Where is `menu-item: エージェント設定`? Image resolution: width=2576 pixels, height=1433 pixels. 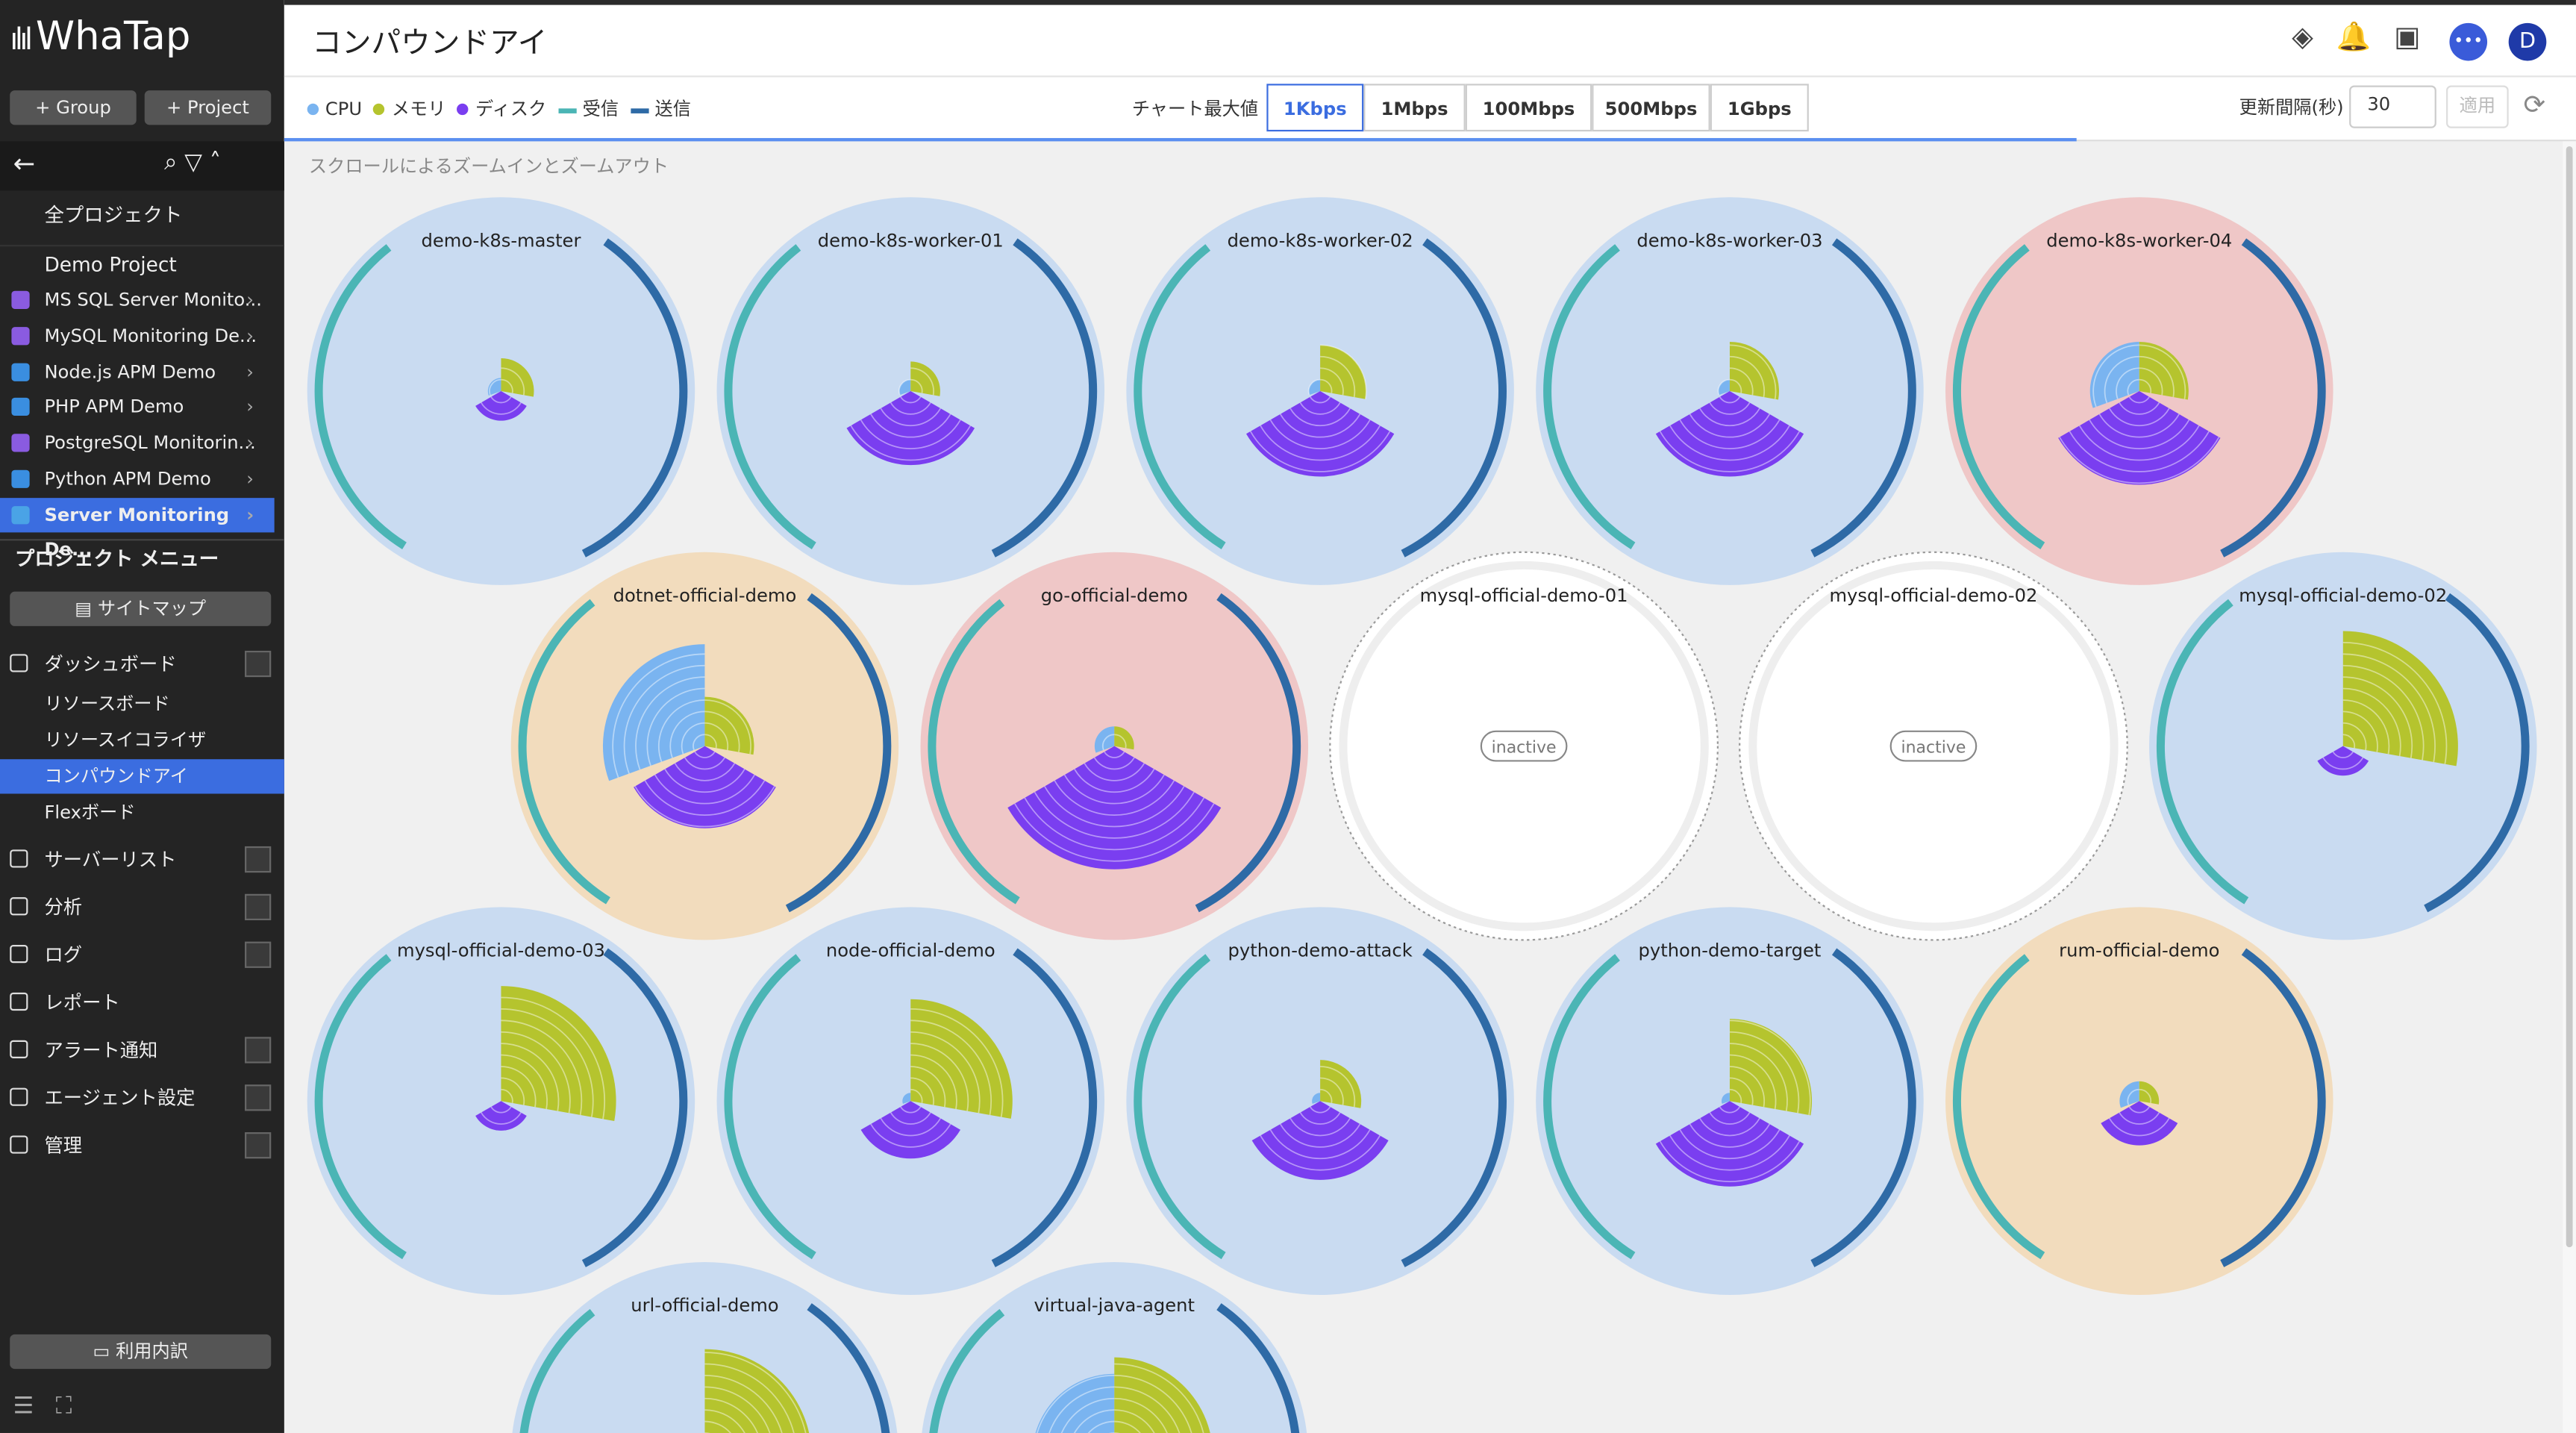 menu-item: エージェント設定 is located at coordinates (142, 1097).